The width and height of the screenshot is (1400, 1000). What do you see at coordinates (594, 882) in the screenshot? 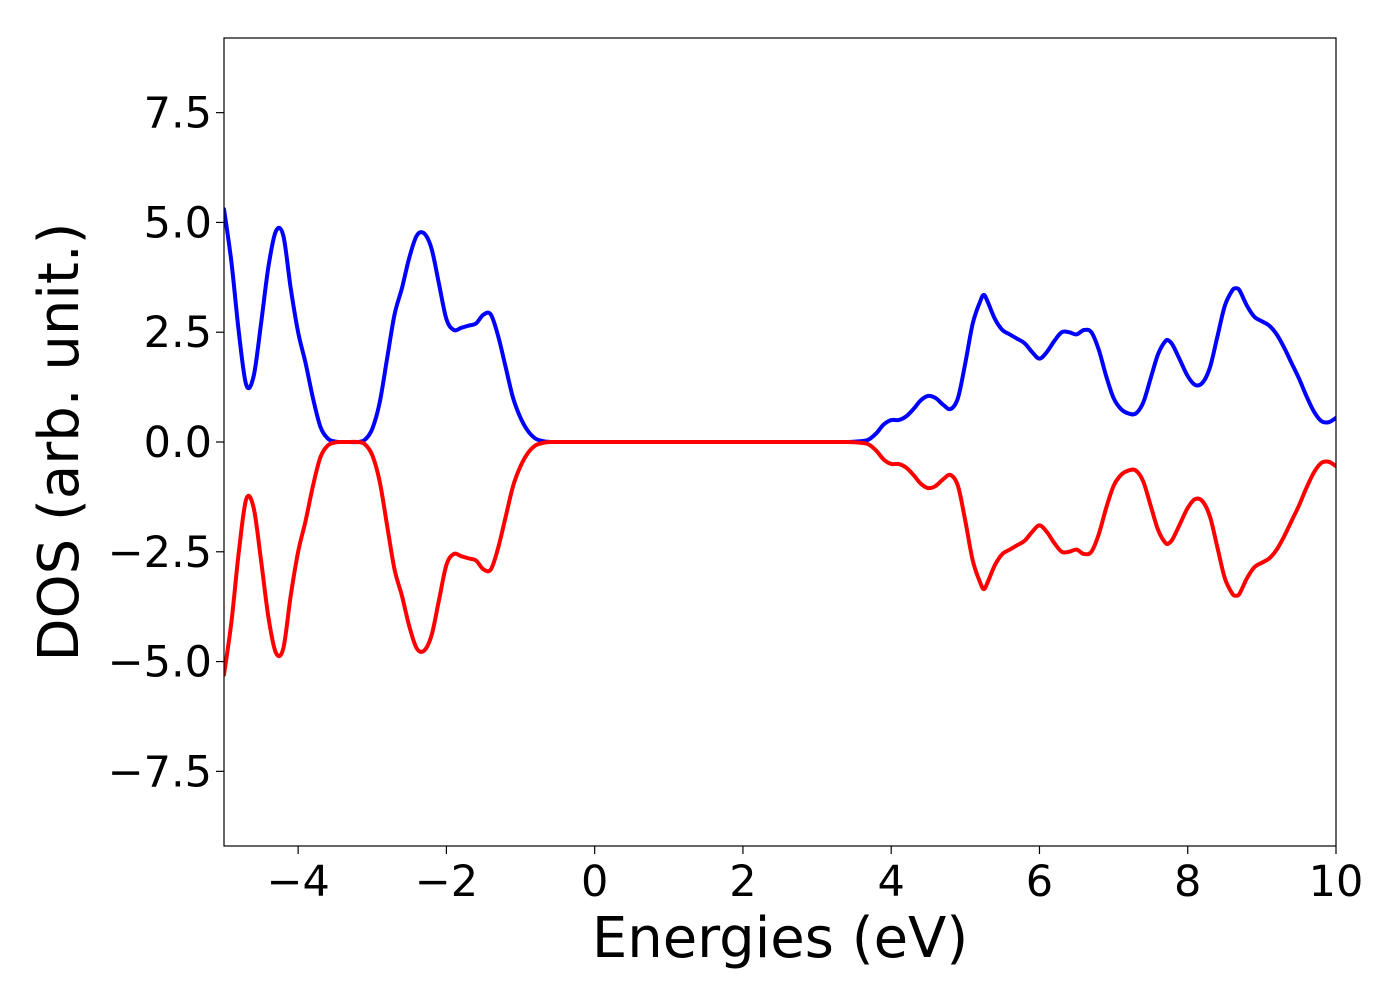
I see `x-tick-label: 0` at bounding box center [594, 882].